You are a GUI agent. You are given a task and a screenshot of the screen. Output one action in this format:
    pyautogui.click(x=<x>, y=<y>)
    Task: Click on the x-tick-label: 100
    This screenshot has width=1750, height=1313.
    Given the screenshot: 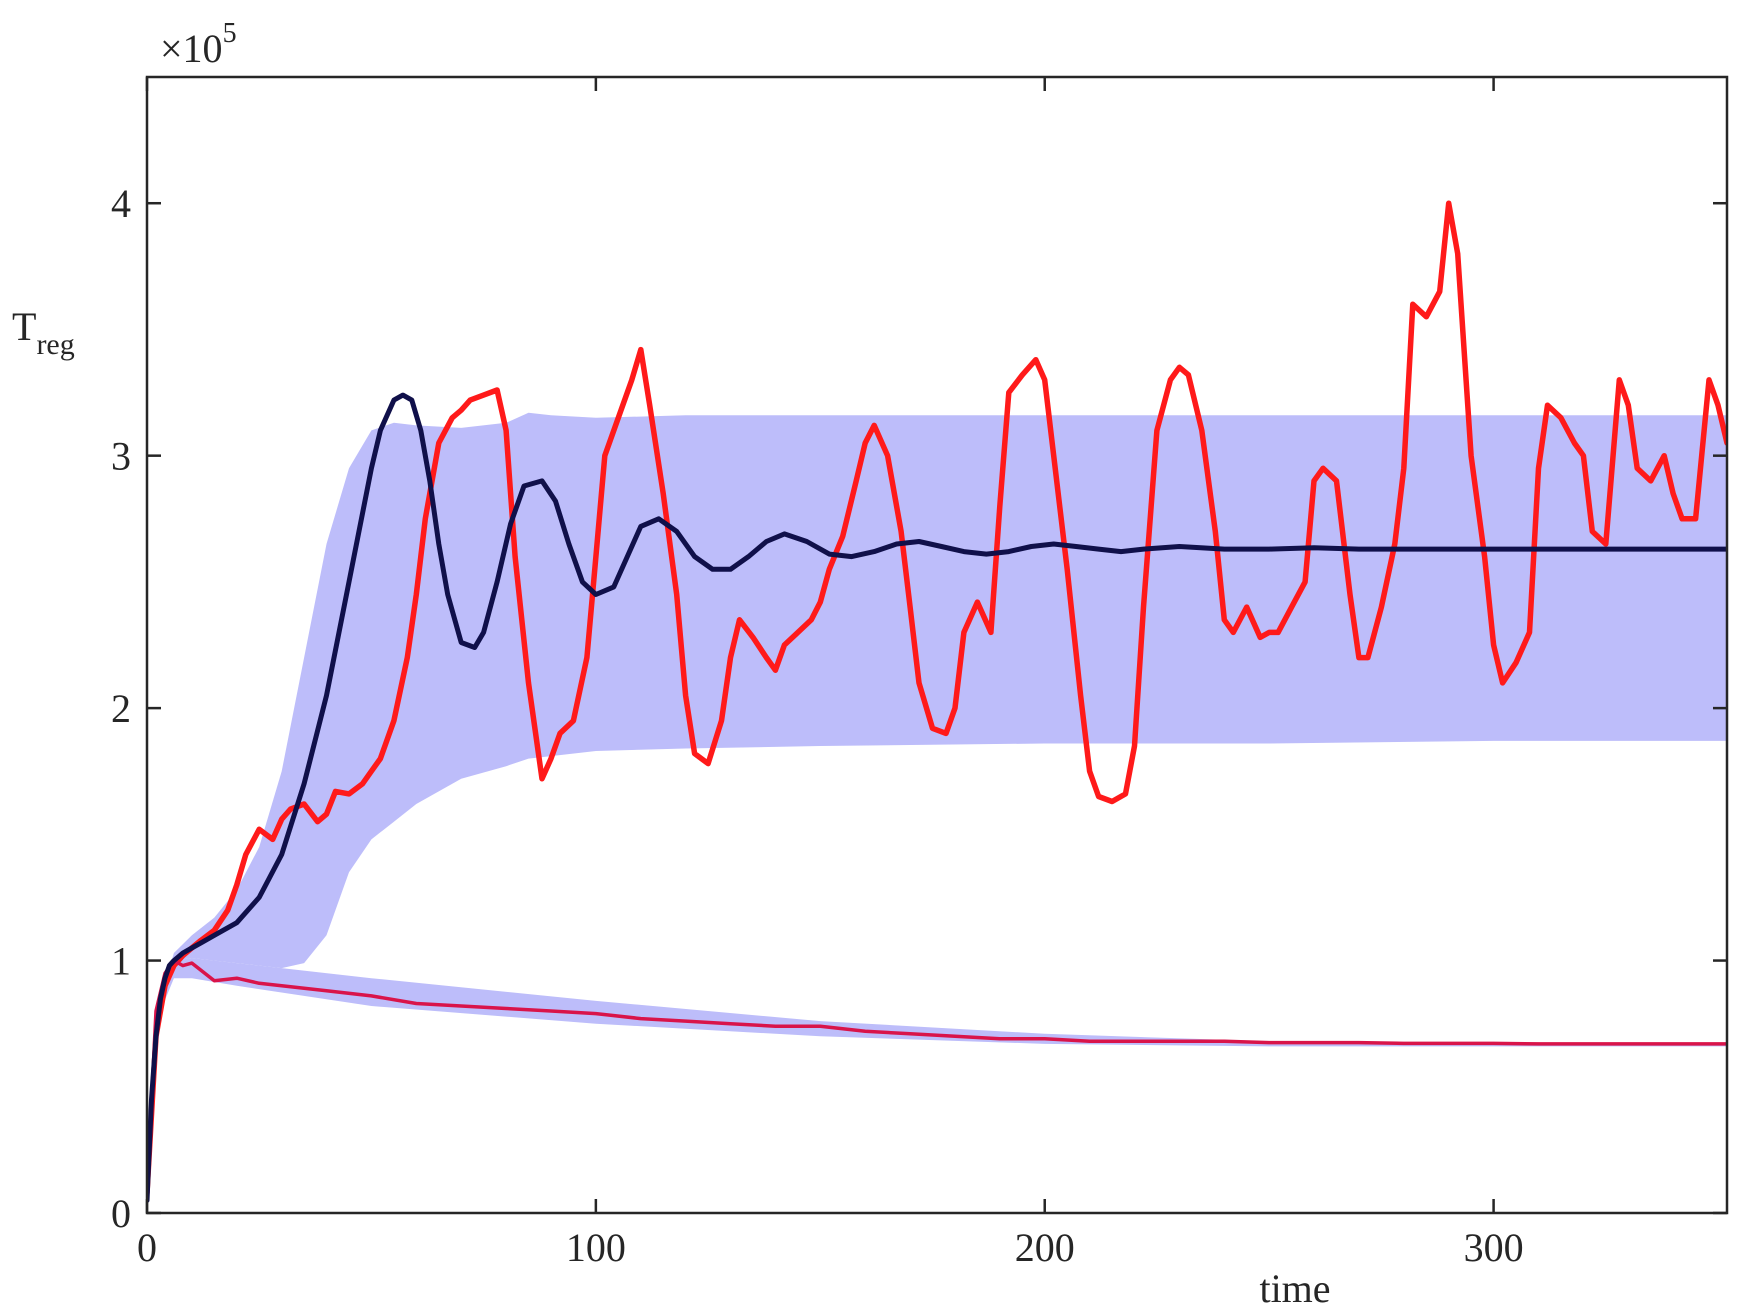 What is the action you would take?
    pyautogui.click(x=596, y=1247)
    